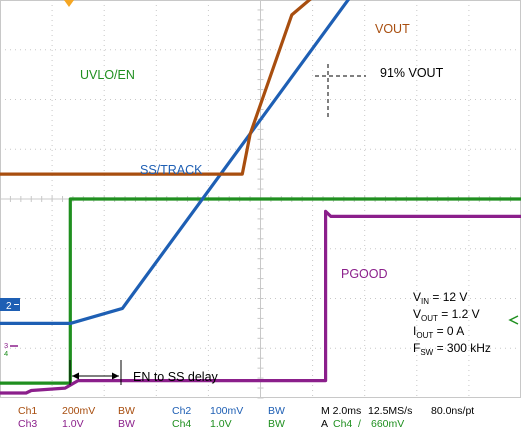 The height and width of the screenshot is (431, 521). What do you see at coordinates (126, 424) in the screenshot?
I see `ch3-bw: BW` at bounding box center [126, 424].